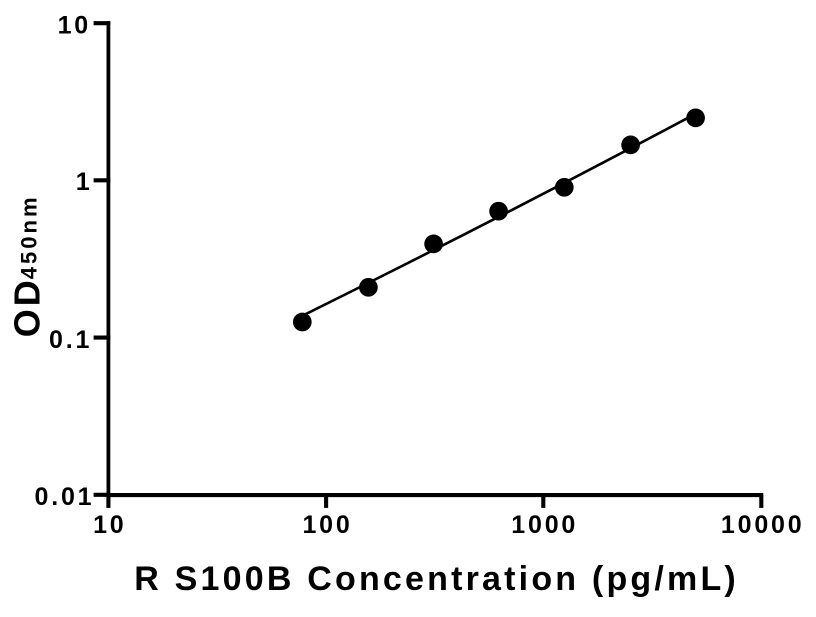 The width and height of the screenshot is (816, 617). Describe the element at coordinates (70, 340) in the screenshot. I see `svg-text: 0.1` at that location.